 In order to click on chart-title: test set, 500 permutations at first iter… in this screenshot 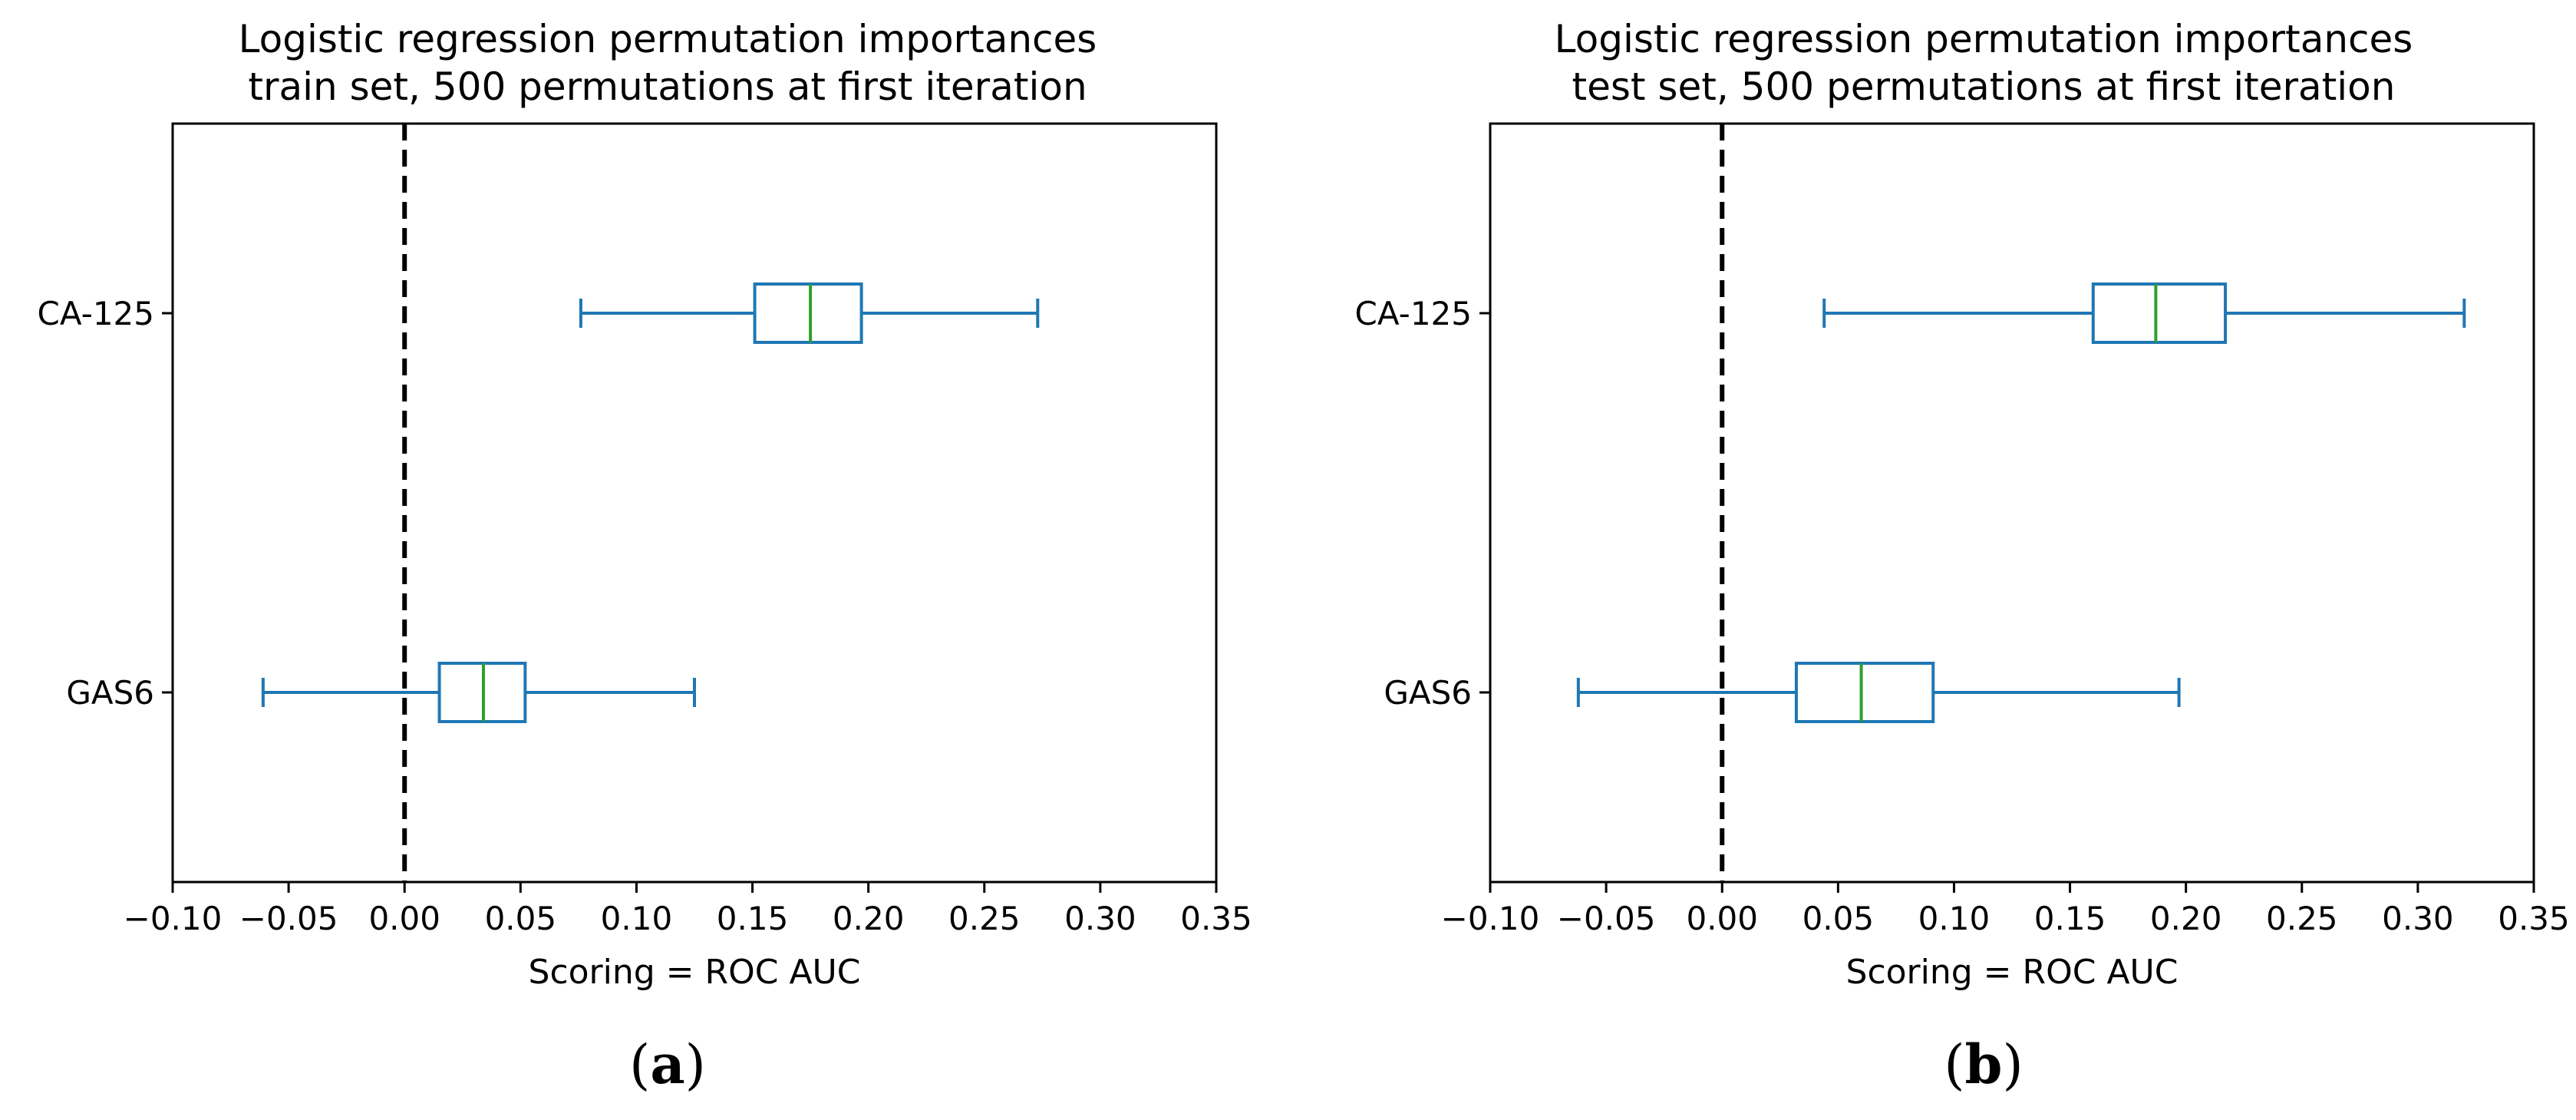, I will do `click(1984, 86)`.